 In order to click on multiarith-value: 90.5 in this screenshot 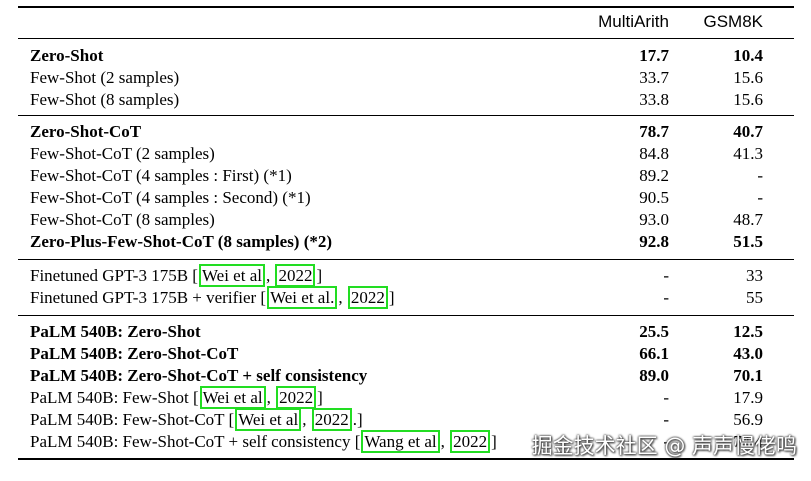, I will do `click(654, 197)`.